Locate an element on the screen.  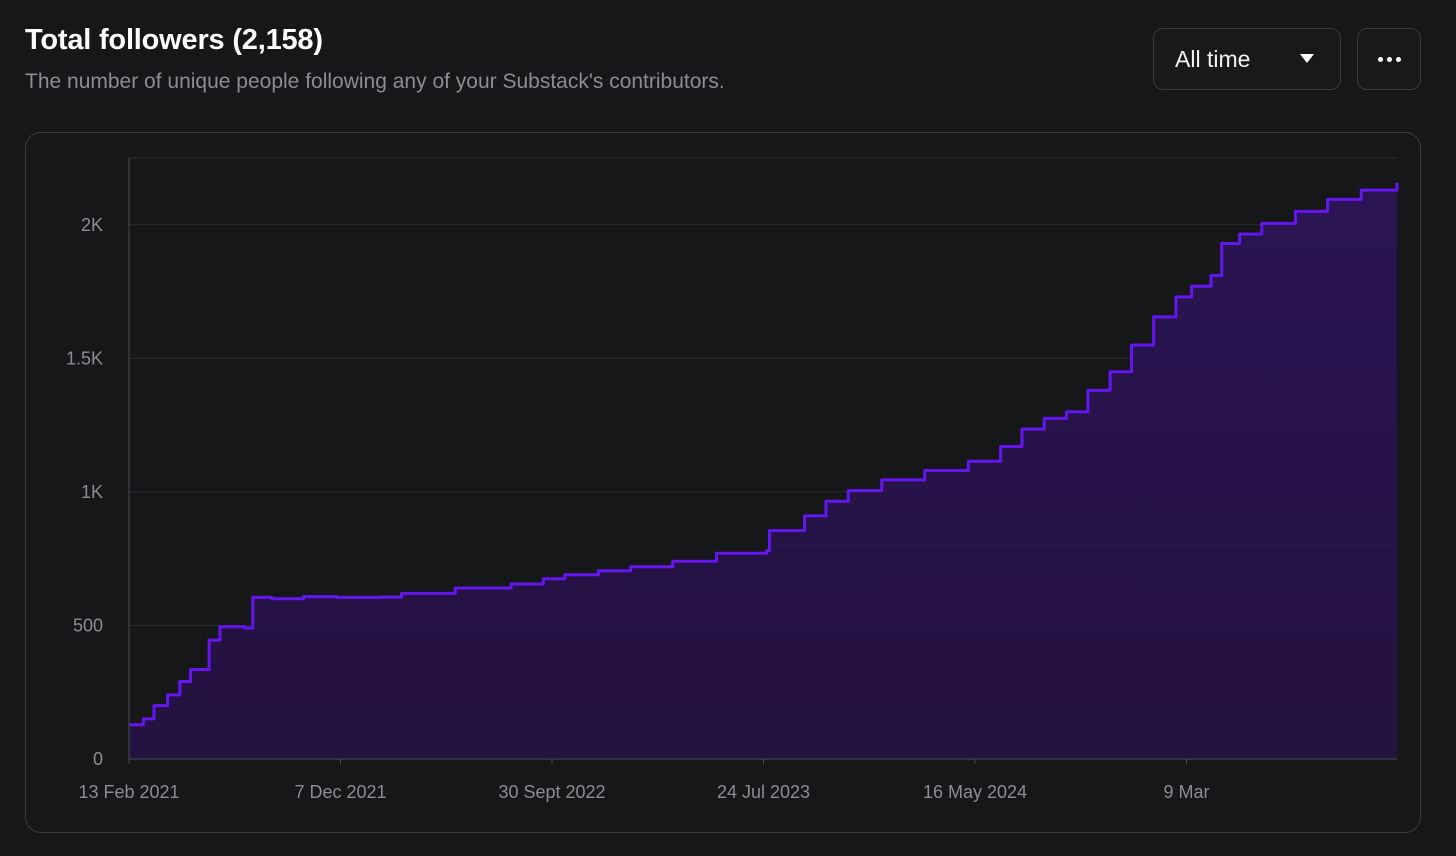
page-title: Total followers (2,158) is located at coordinates (174, 40).